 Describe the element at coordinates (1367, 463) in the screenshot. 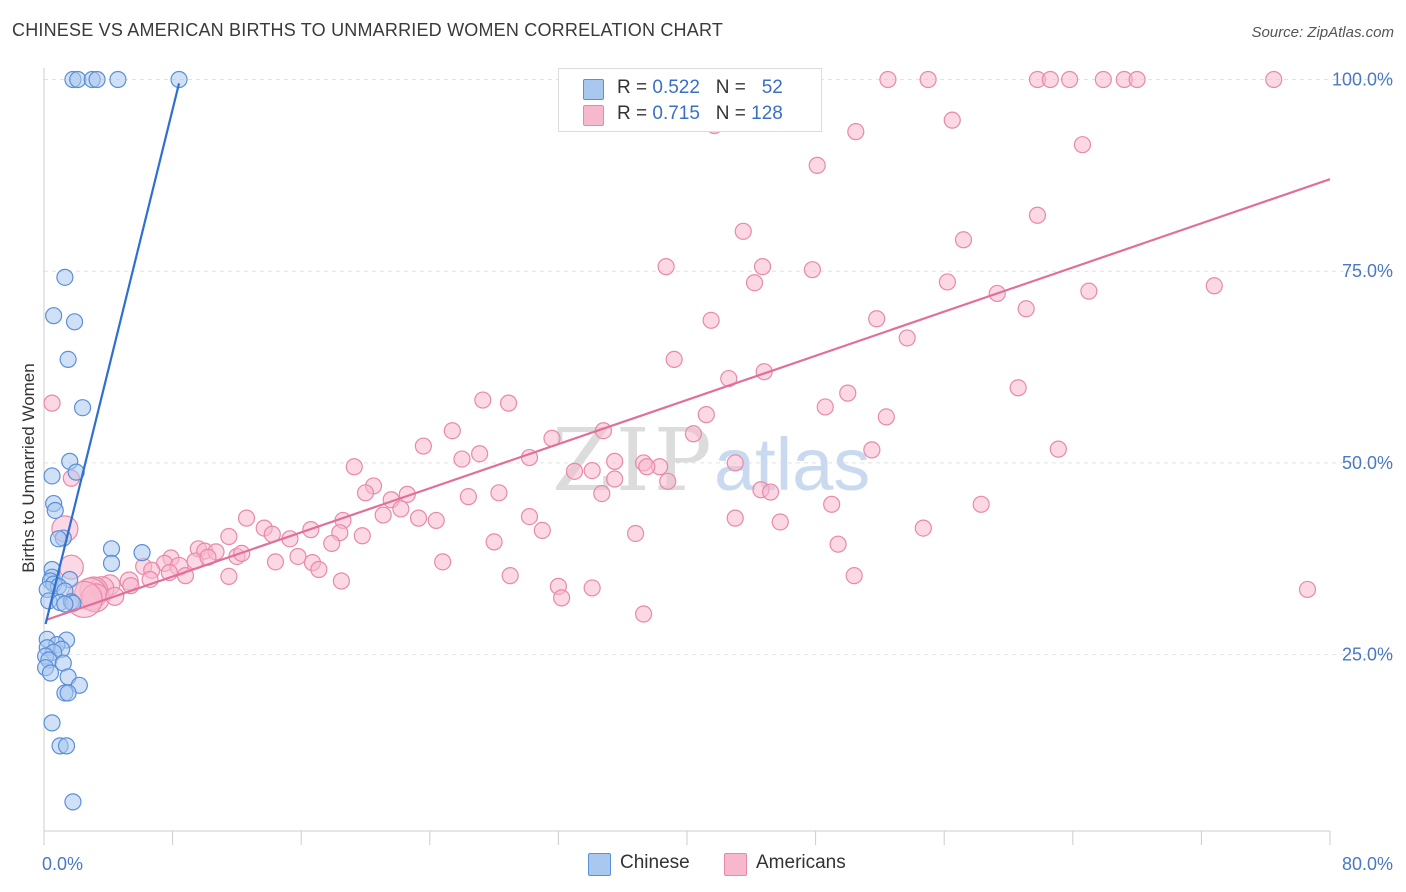

I see `y-tick-label: 50.0%` at that location.